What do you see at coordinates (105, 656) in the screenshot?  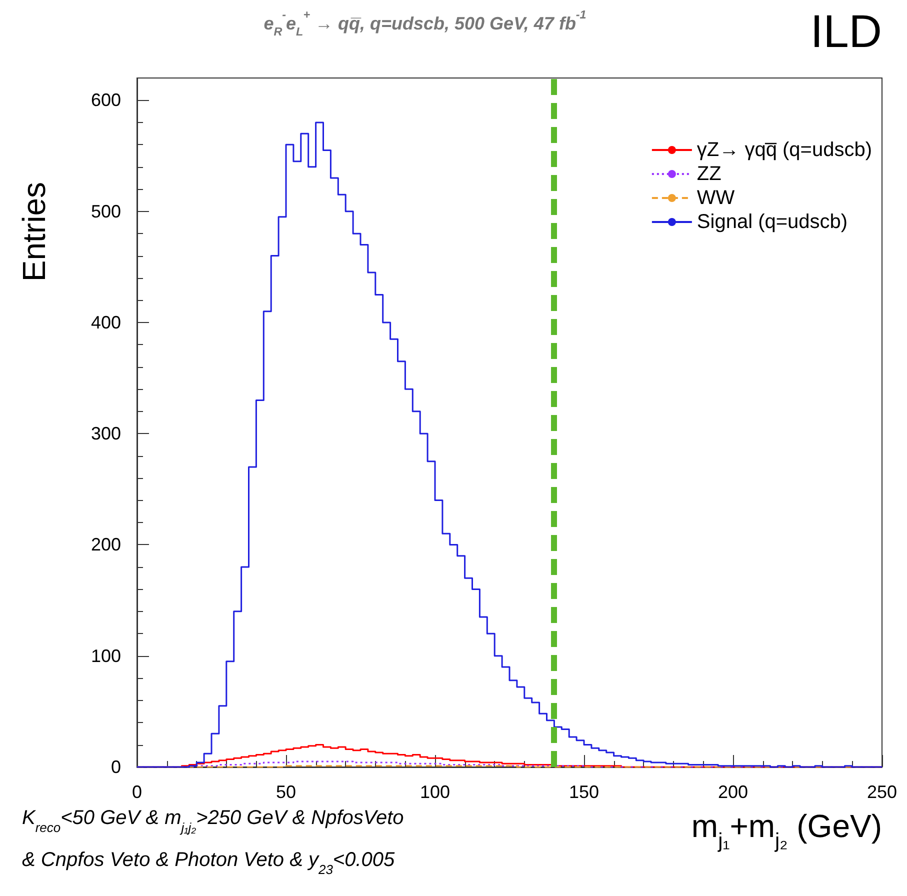 I see `y-tick-label: 100` at bounding box center [105, 656].